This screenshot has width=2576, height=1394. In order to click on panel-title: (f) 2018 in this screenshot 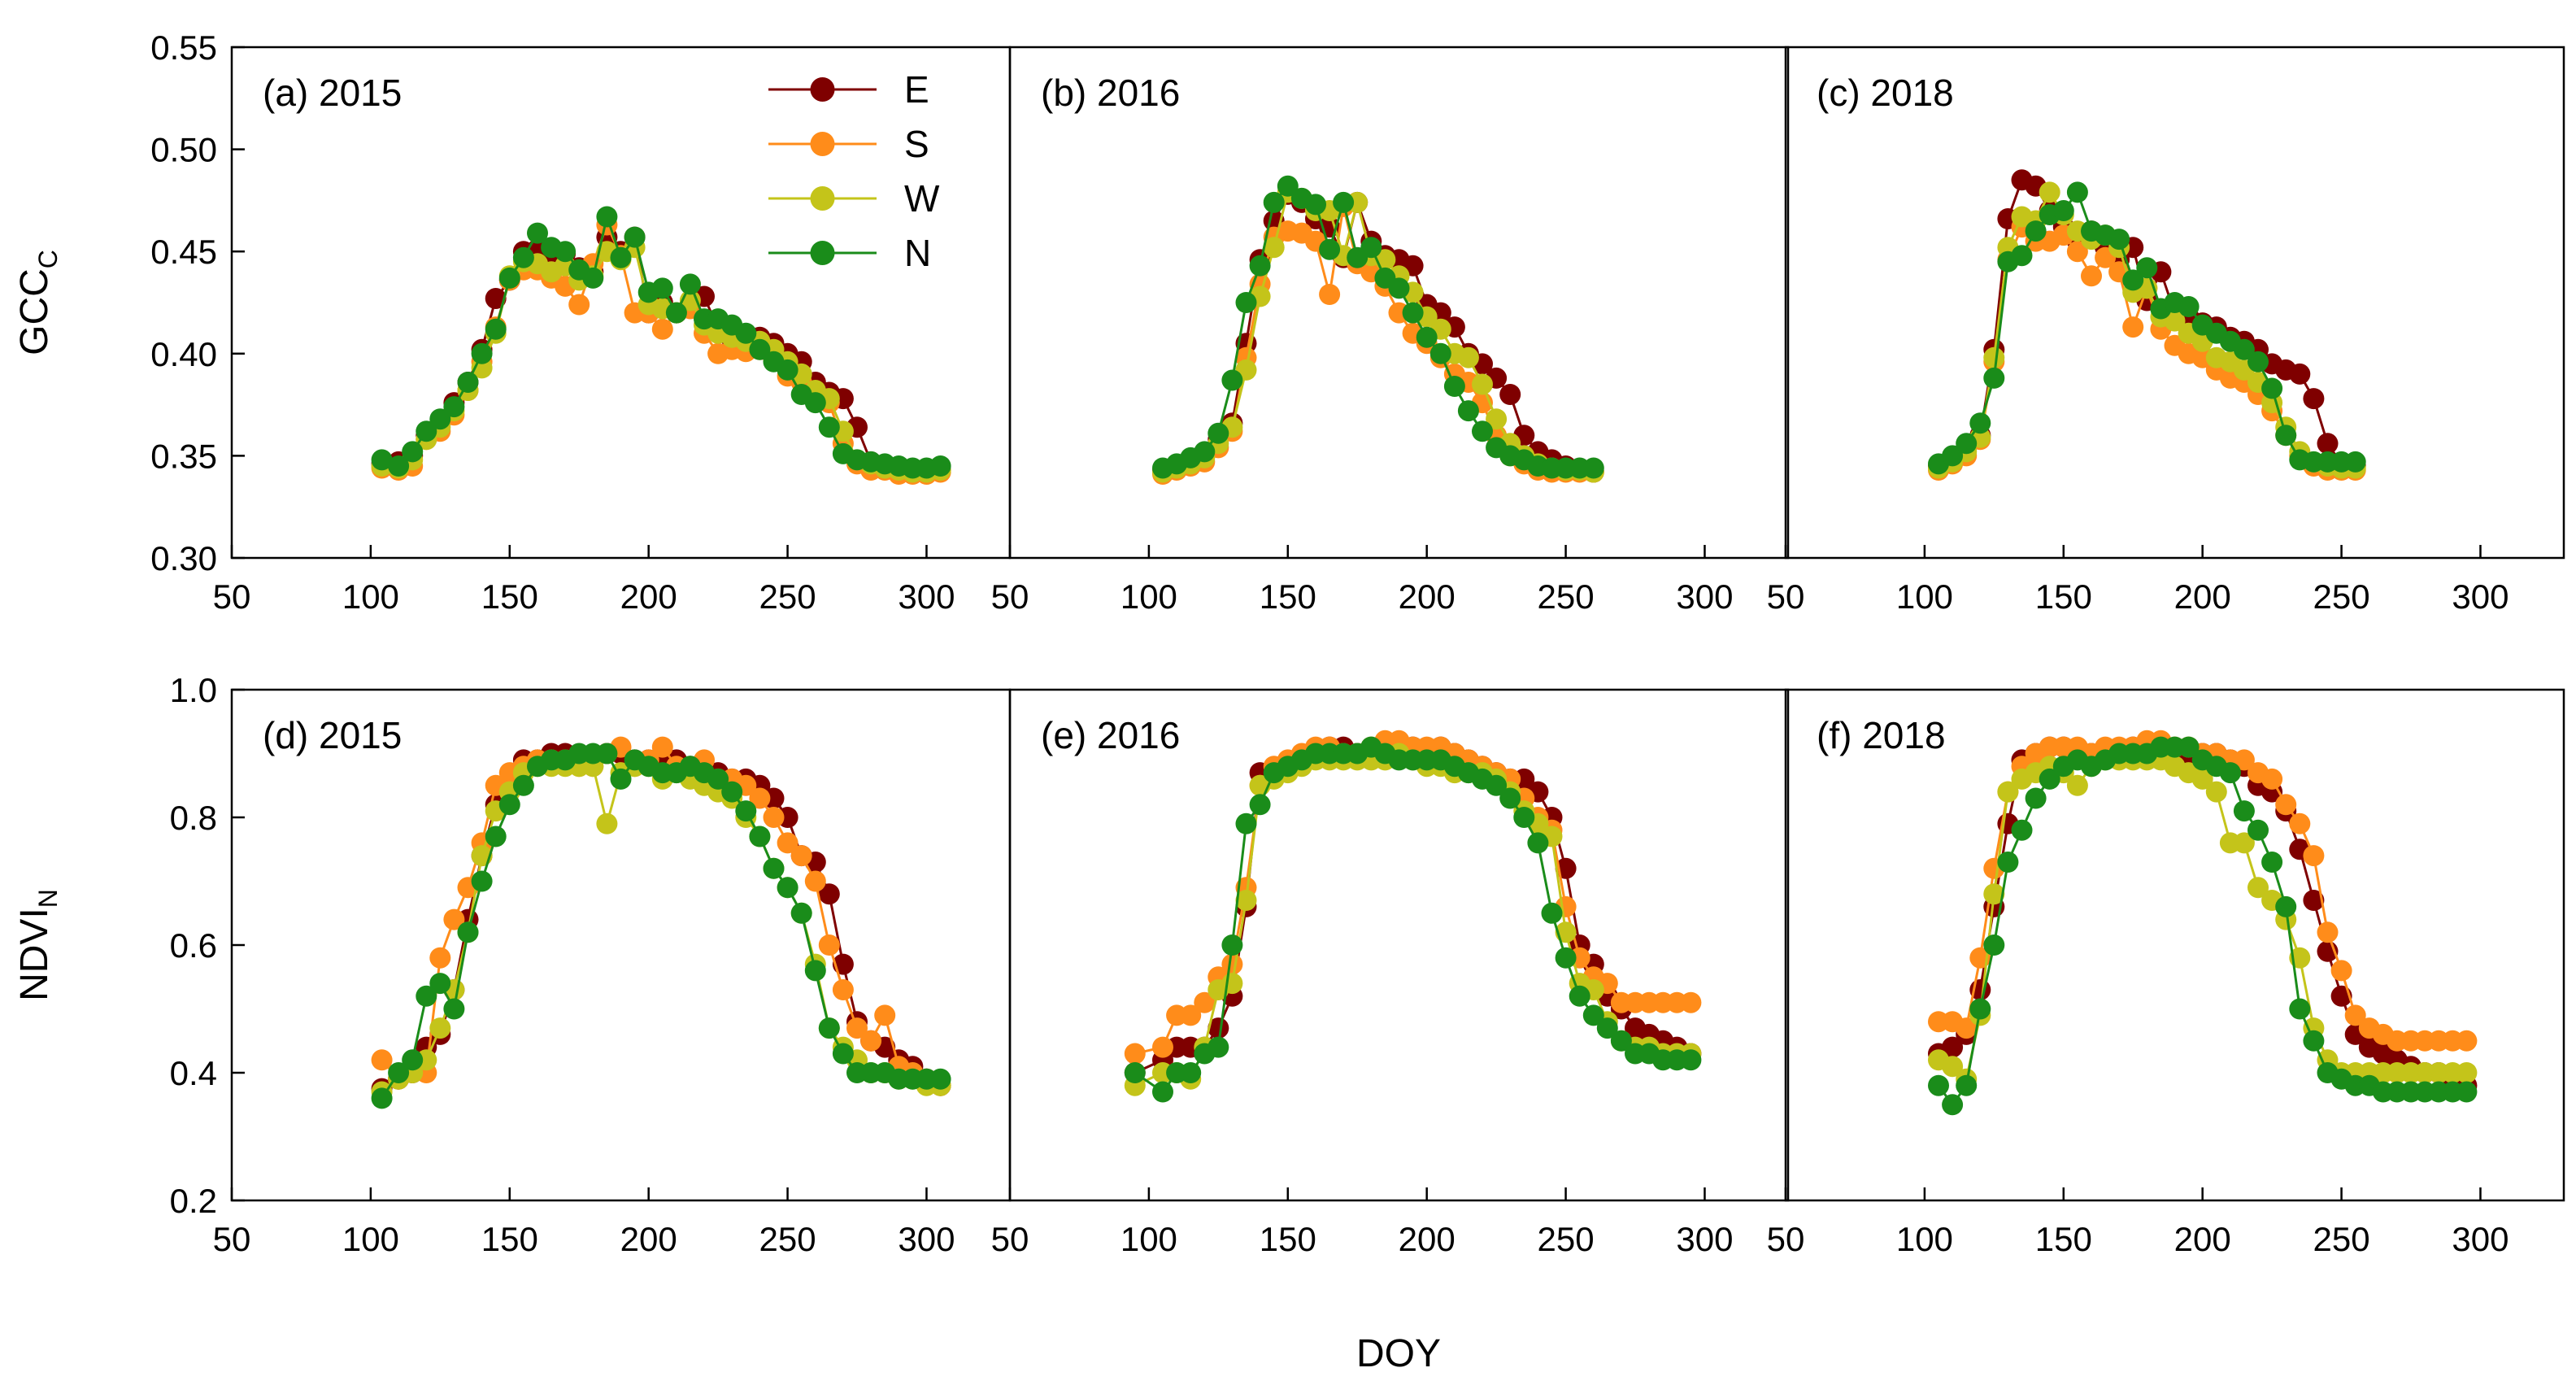, I will do `click(1881, 735)`.